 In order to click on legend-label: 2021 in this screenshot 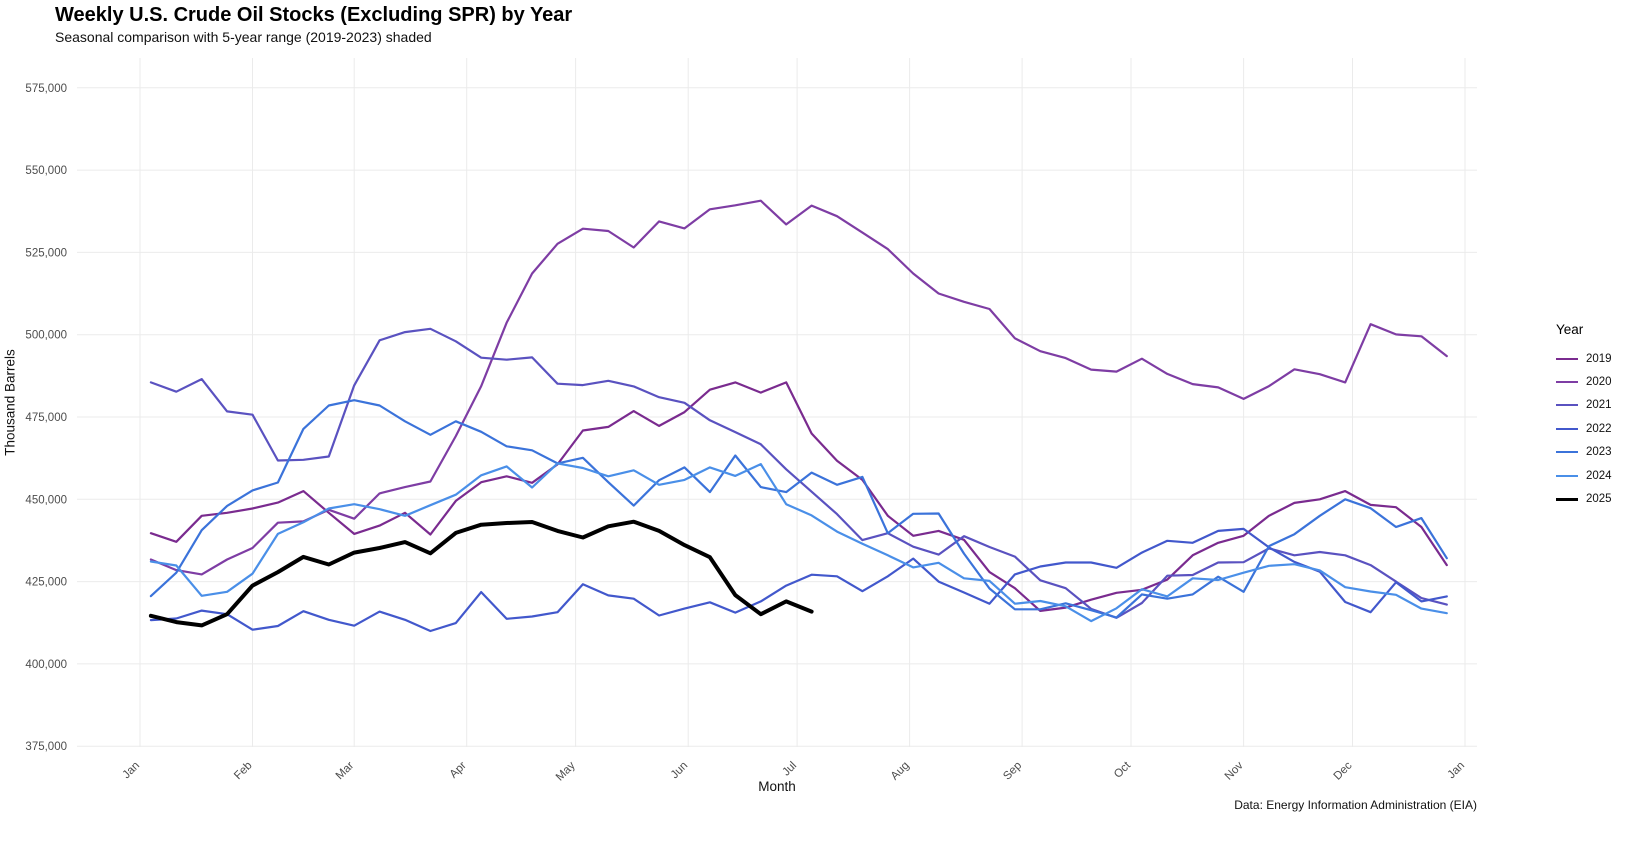, I will do `click(1599, 405)`.